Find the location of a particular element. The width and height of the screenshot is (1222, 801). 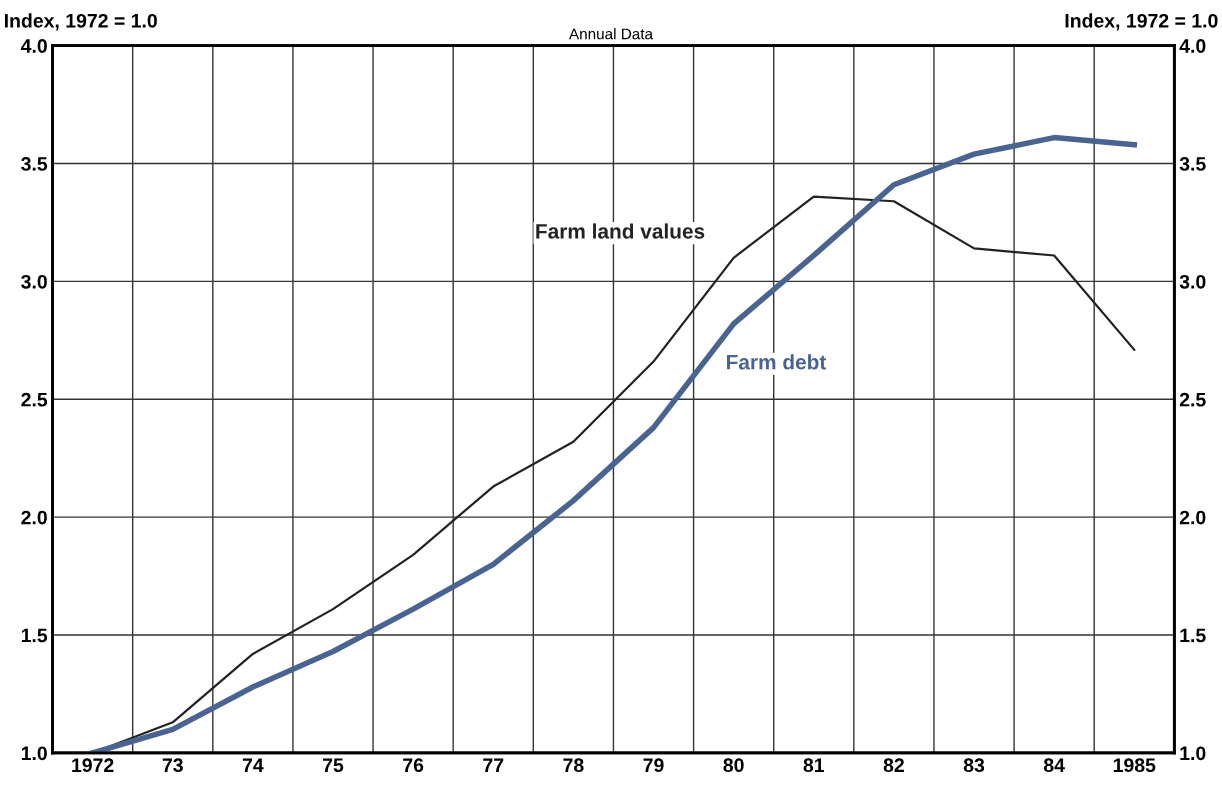

y-tick-label: 1.5 is located at coordinates (34, 635).